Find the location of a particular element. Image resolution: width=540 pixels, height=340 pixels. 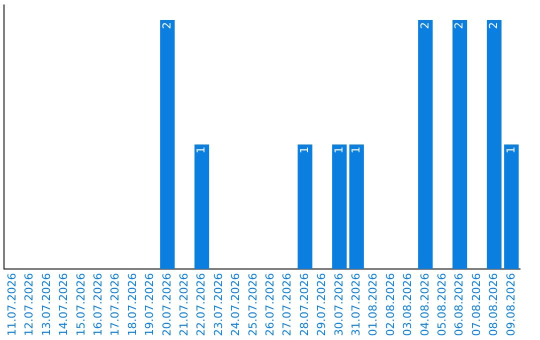

x-tick-label: 12.07.2026 is located at coordinates (29, 304).